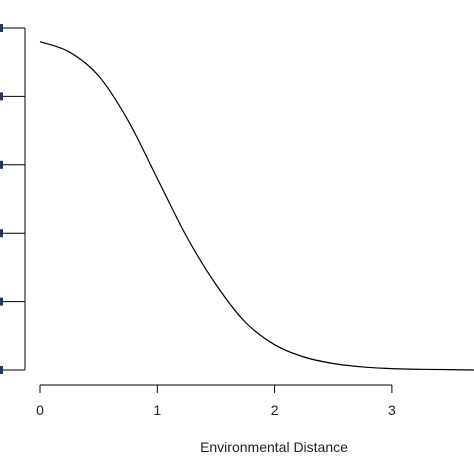 The height and width of the screenshot is (474, 474). Describe the element at coordinates (392, 410) in the screenshot. I see `x-tick-label-3: 3` at that location.